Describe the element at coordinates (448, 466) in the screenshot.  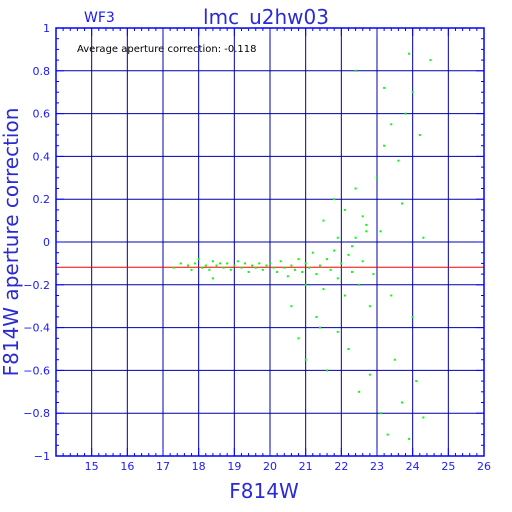
I see `x-tick-label: 25` at that location.